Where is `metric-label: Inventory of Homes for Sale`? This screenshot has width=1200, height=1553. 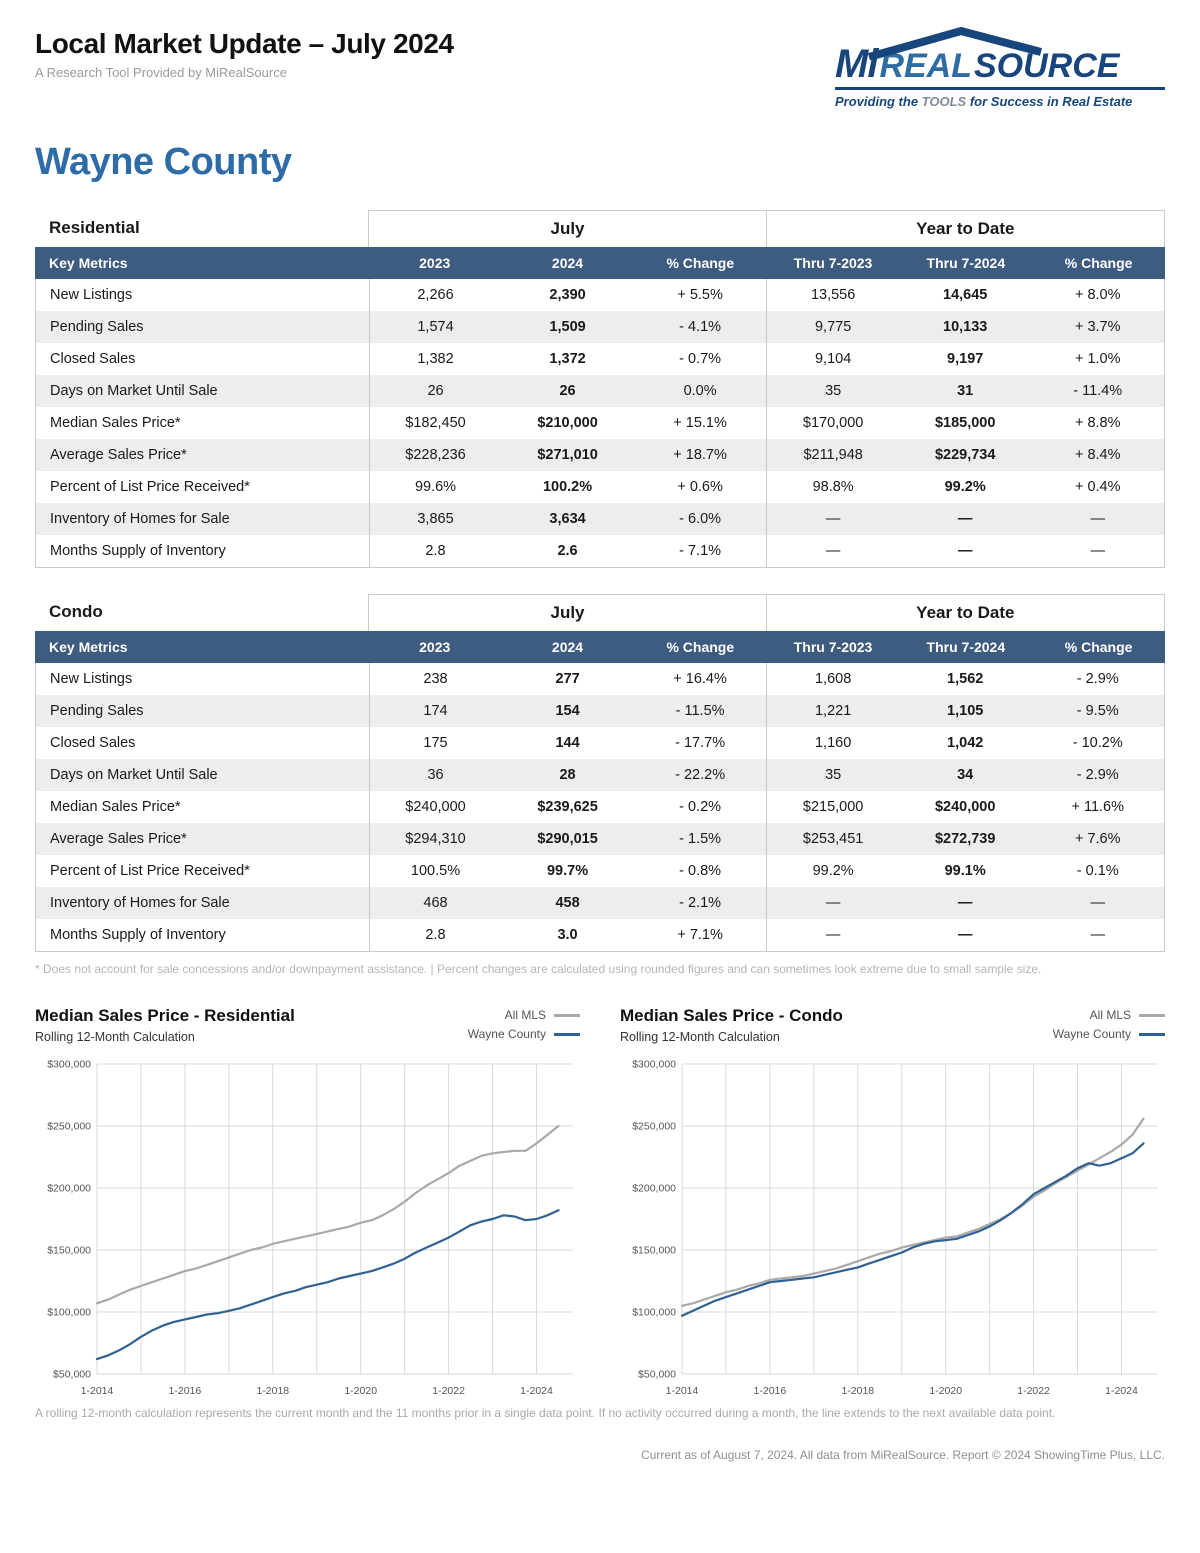
metric-label: Inventory of Homes for Sale is located at coordinates (140, 519).